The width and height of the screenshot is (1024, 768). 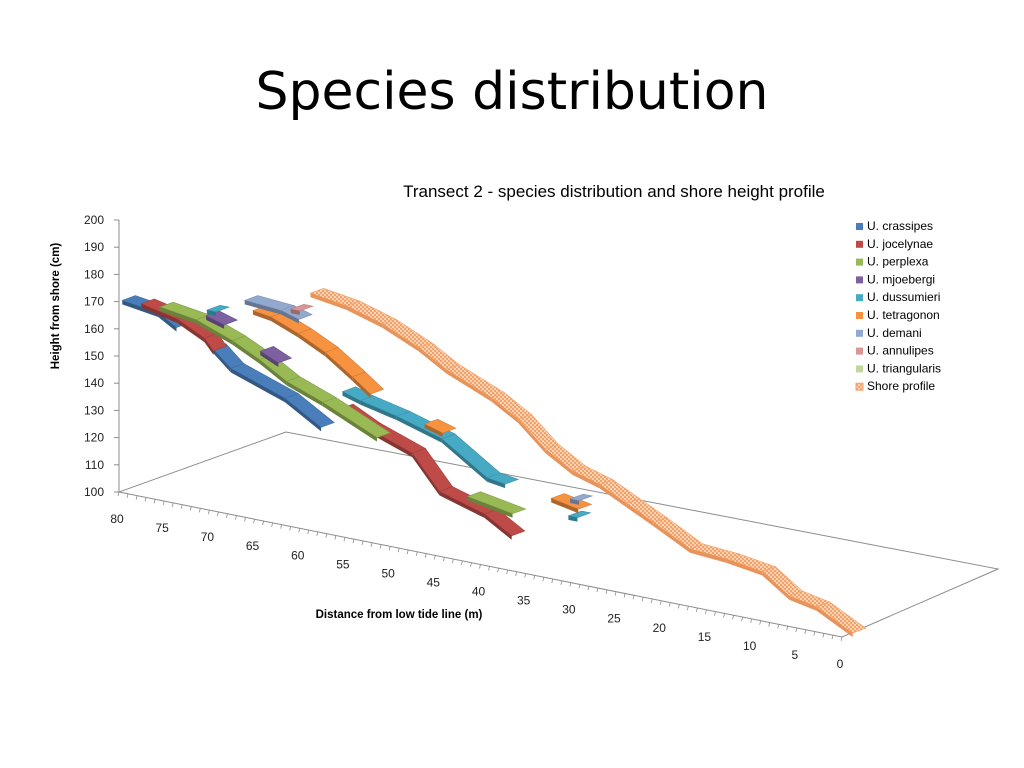 I want to click on x-tick-label: 25, so click(x=614, y=619).